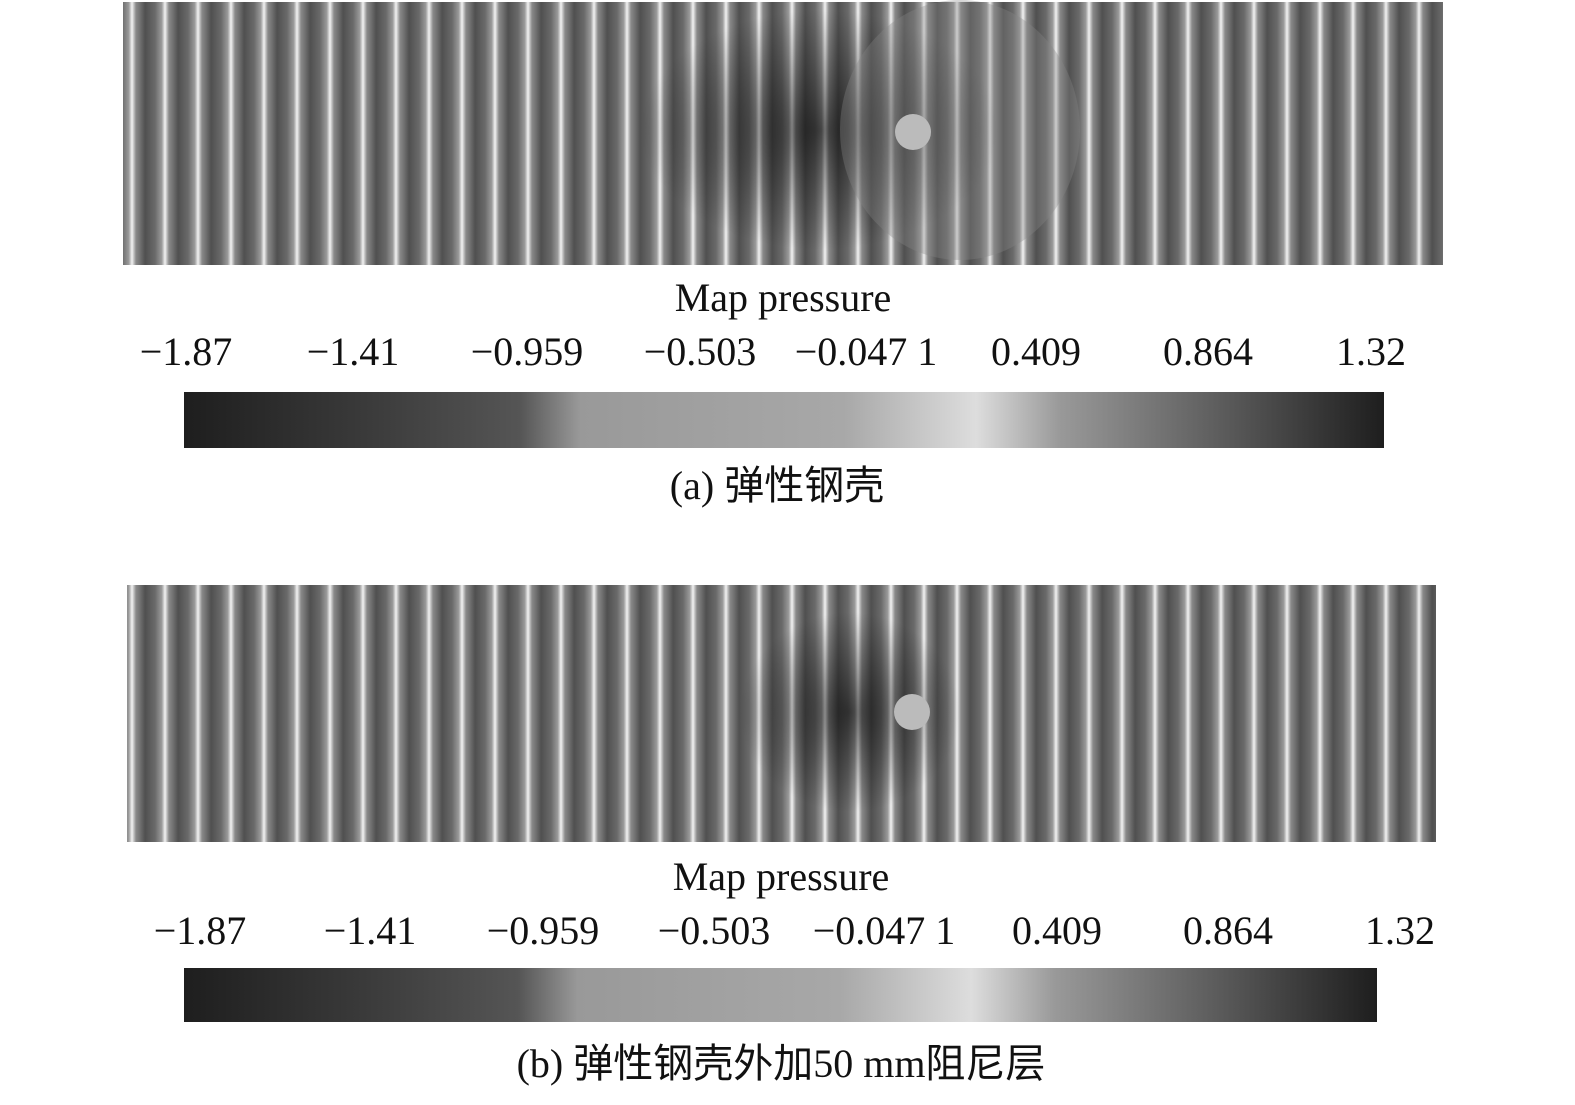 This screenshot has height=1105, width=1575. What do you see at coordinates (777, 485) in the screenshot?
I see `caption: (a) 弹性钢壳` at bounding box center [777, 485].